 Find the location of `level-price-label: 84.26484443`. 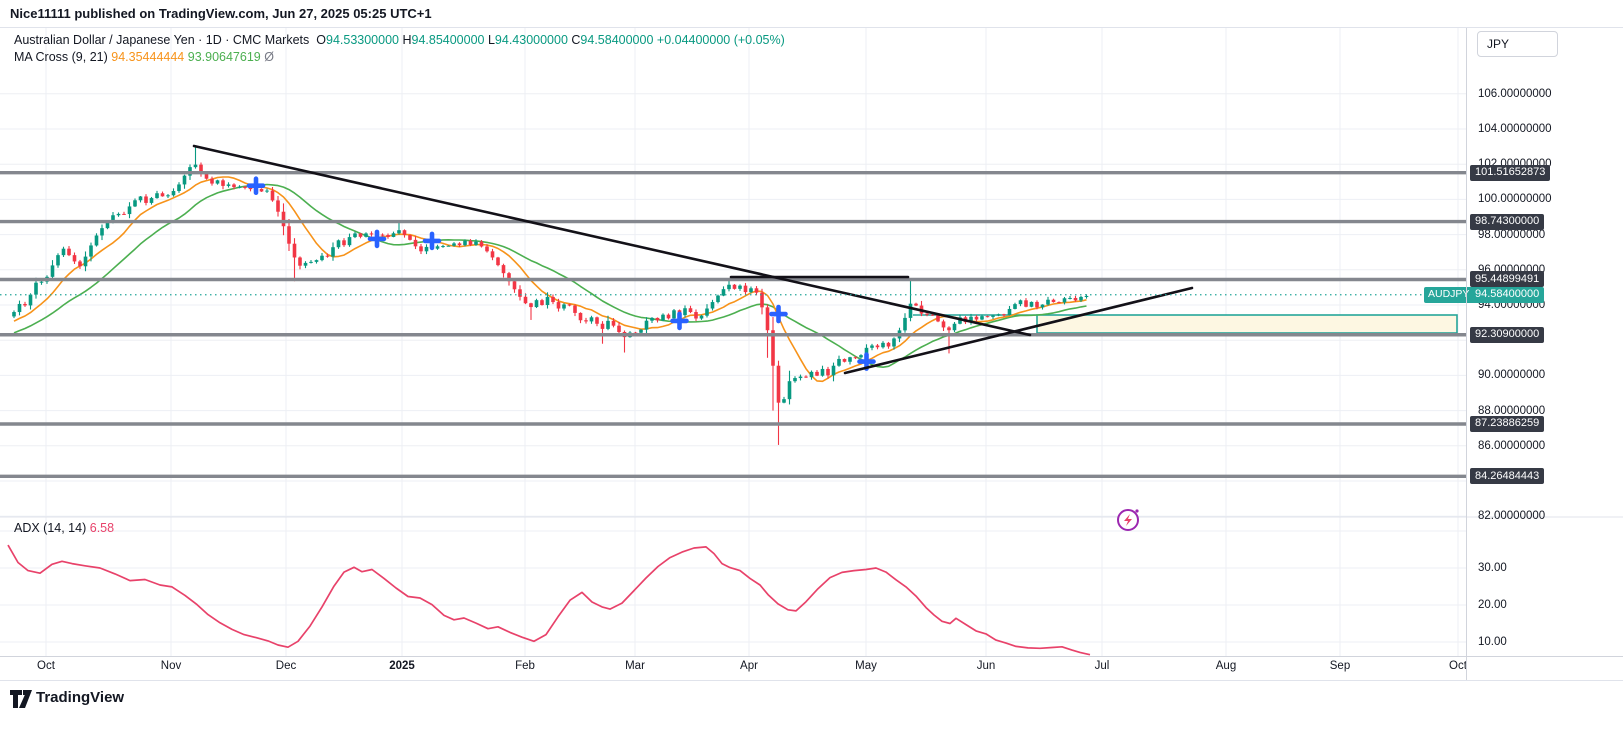

level-price-label: 84.26484443 is located at coordinates (1507, 476).